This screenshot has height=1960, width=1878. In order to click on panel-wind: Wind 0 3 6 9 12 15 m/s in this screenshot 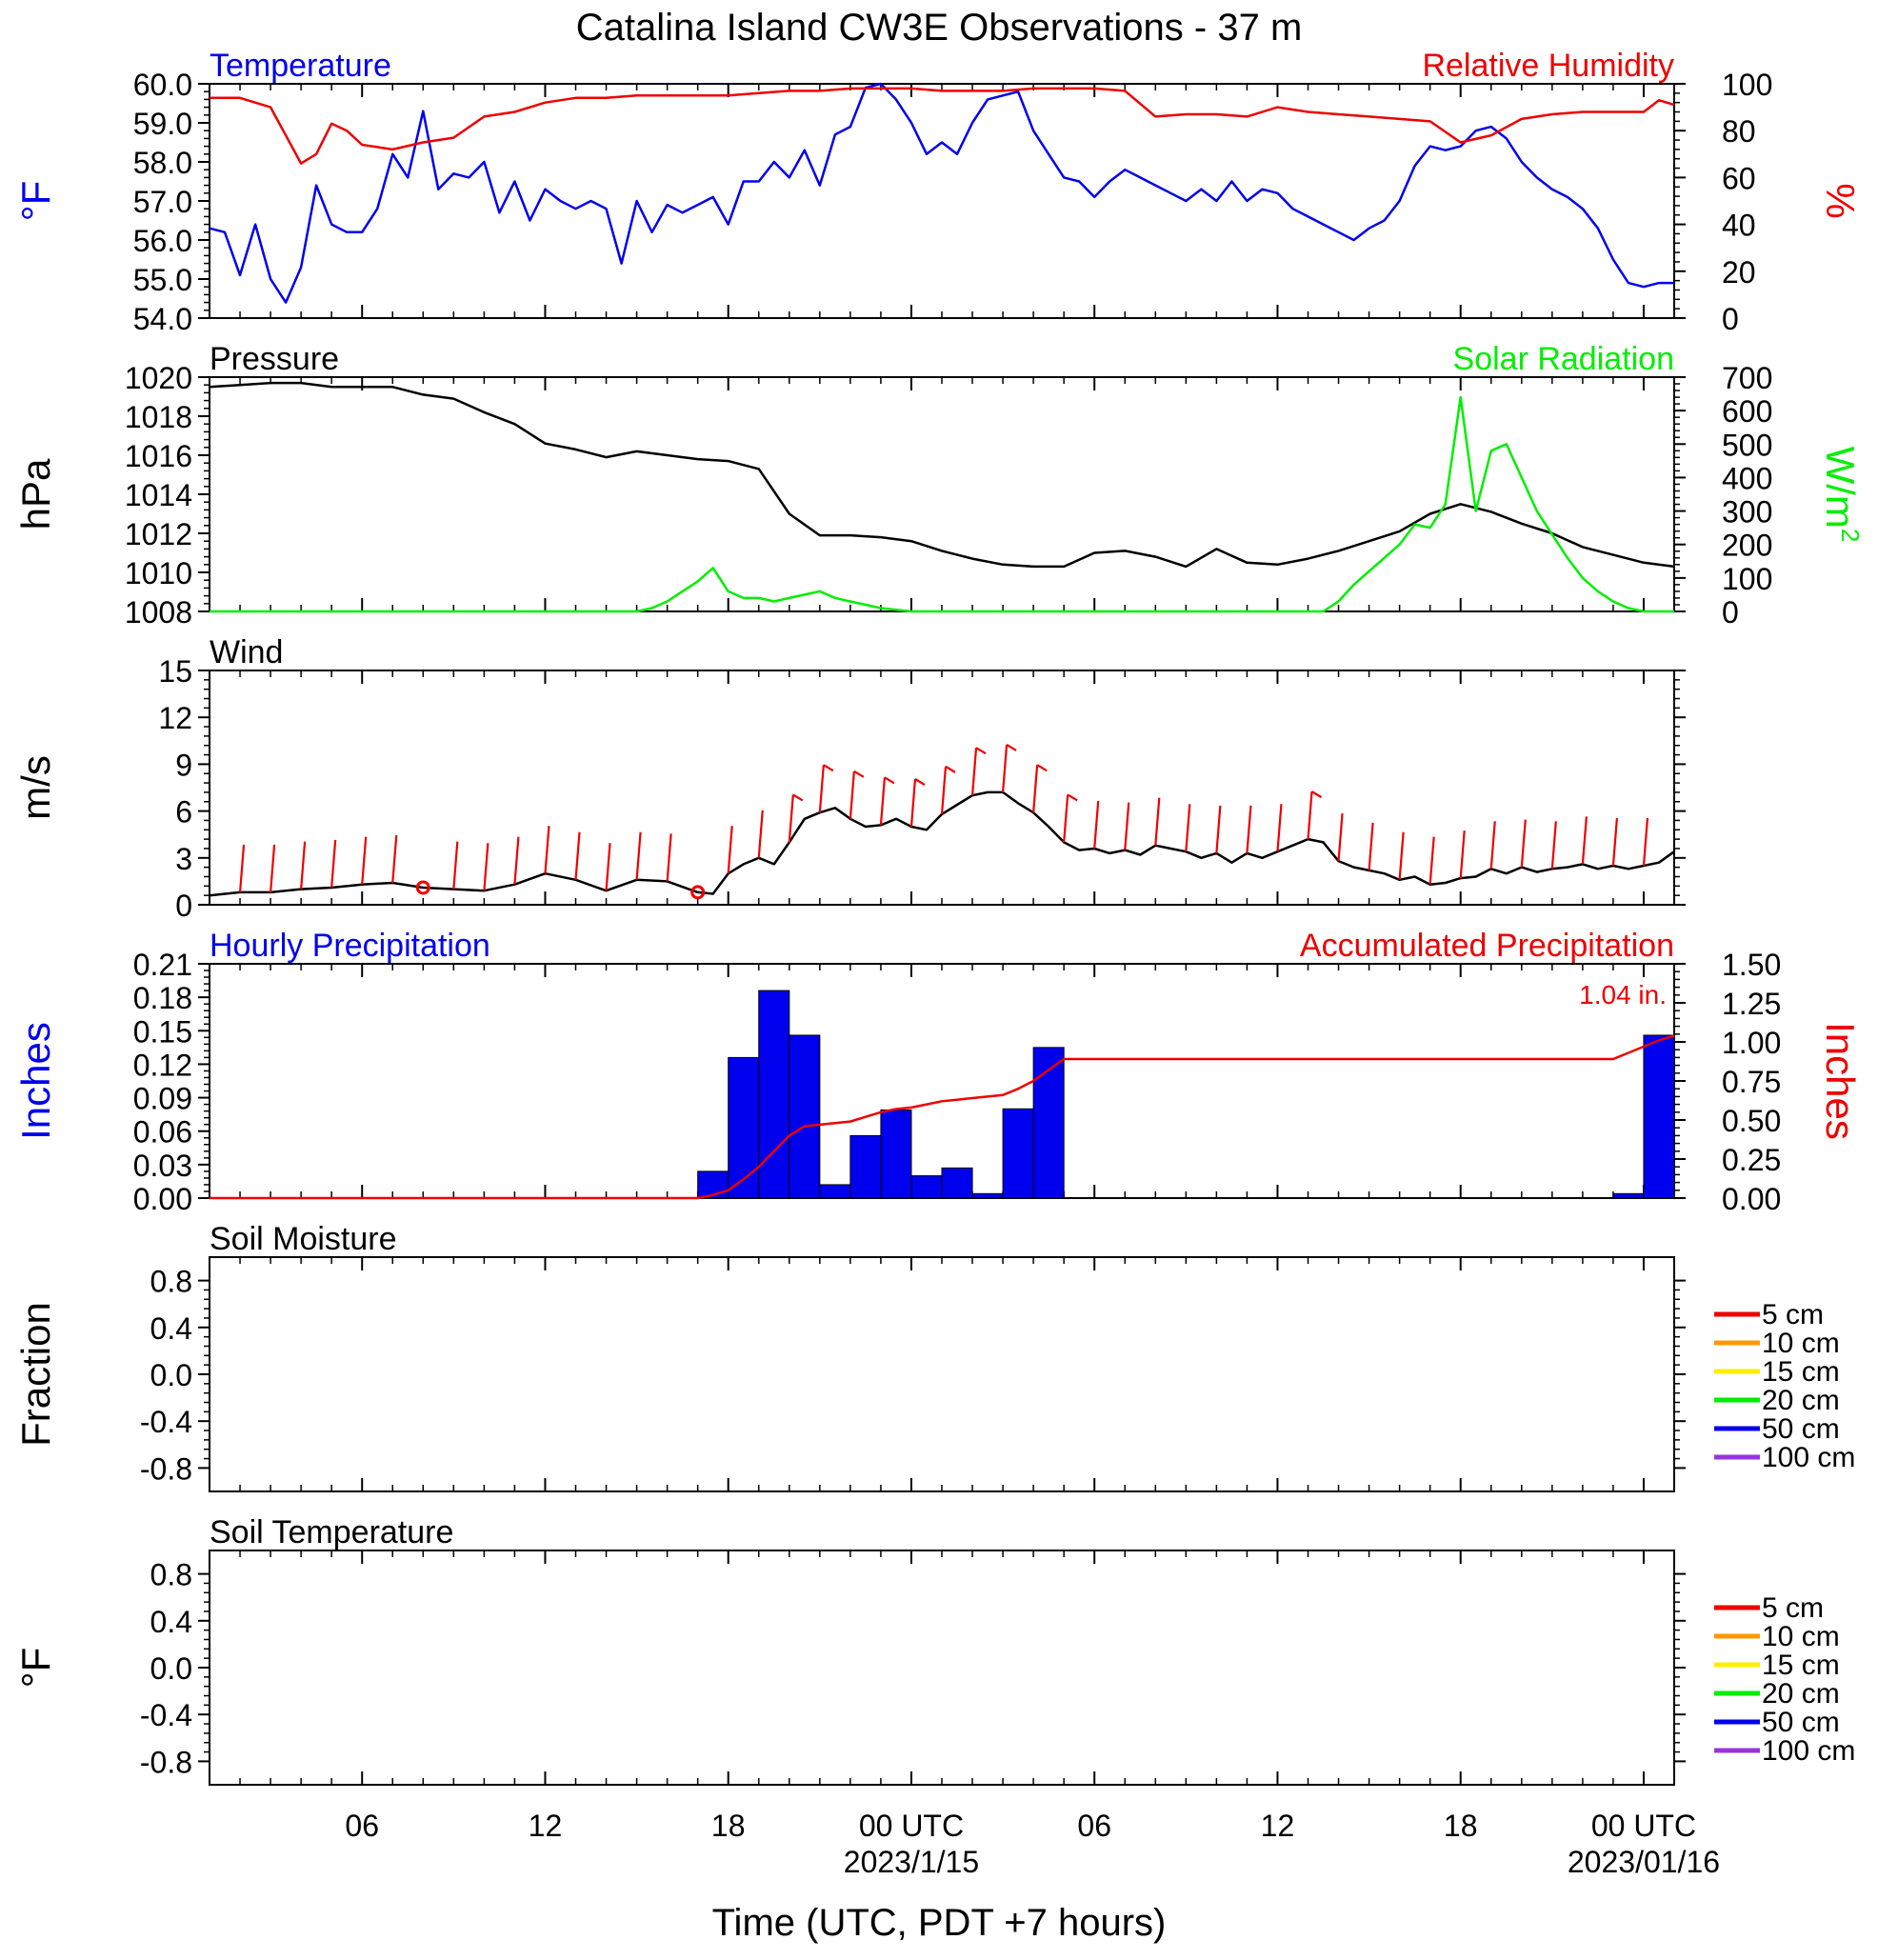, I will do `click(849, 778)`.